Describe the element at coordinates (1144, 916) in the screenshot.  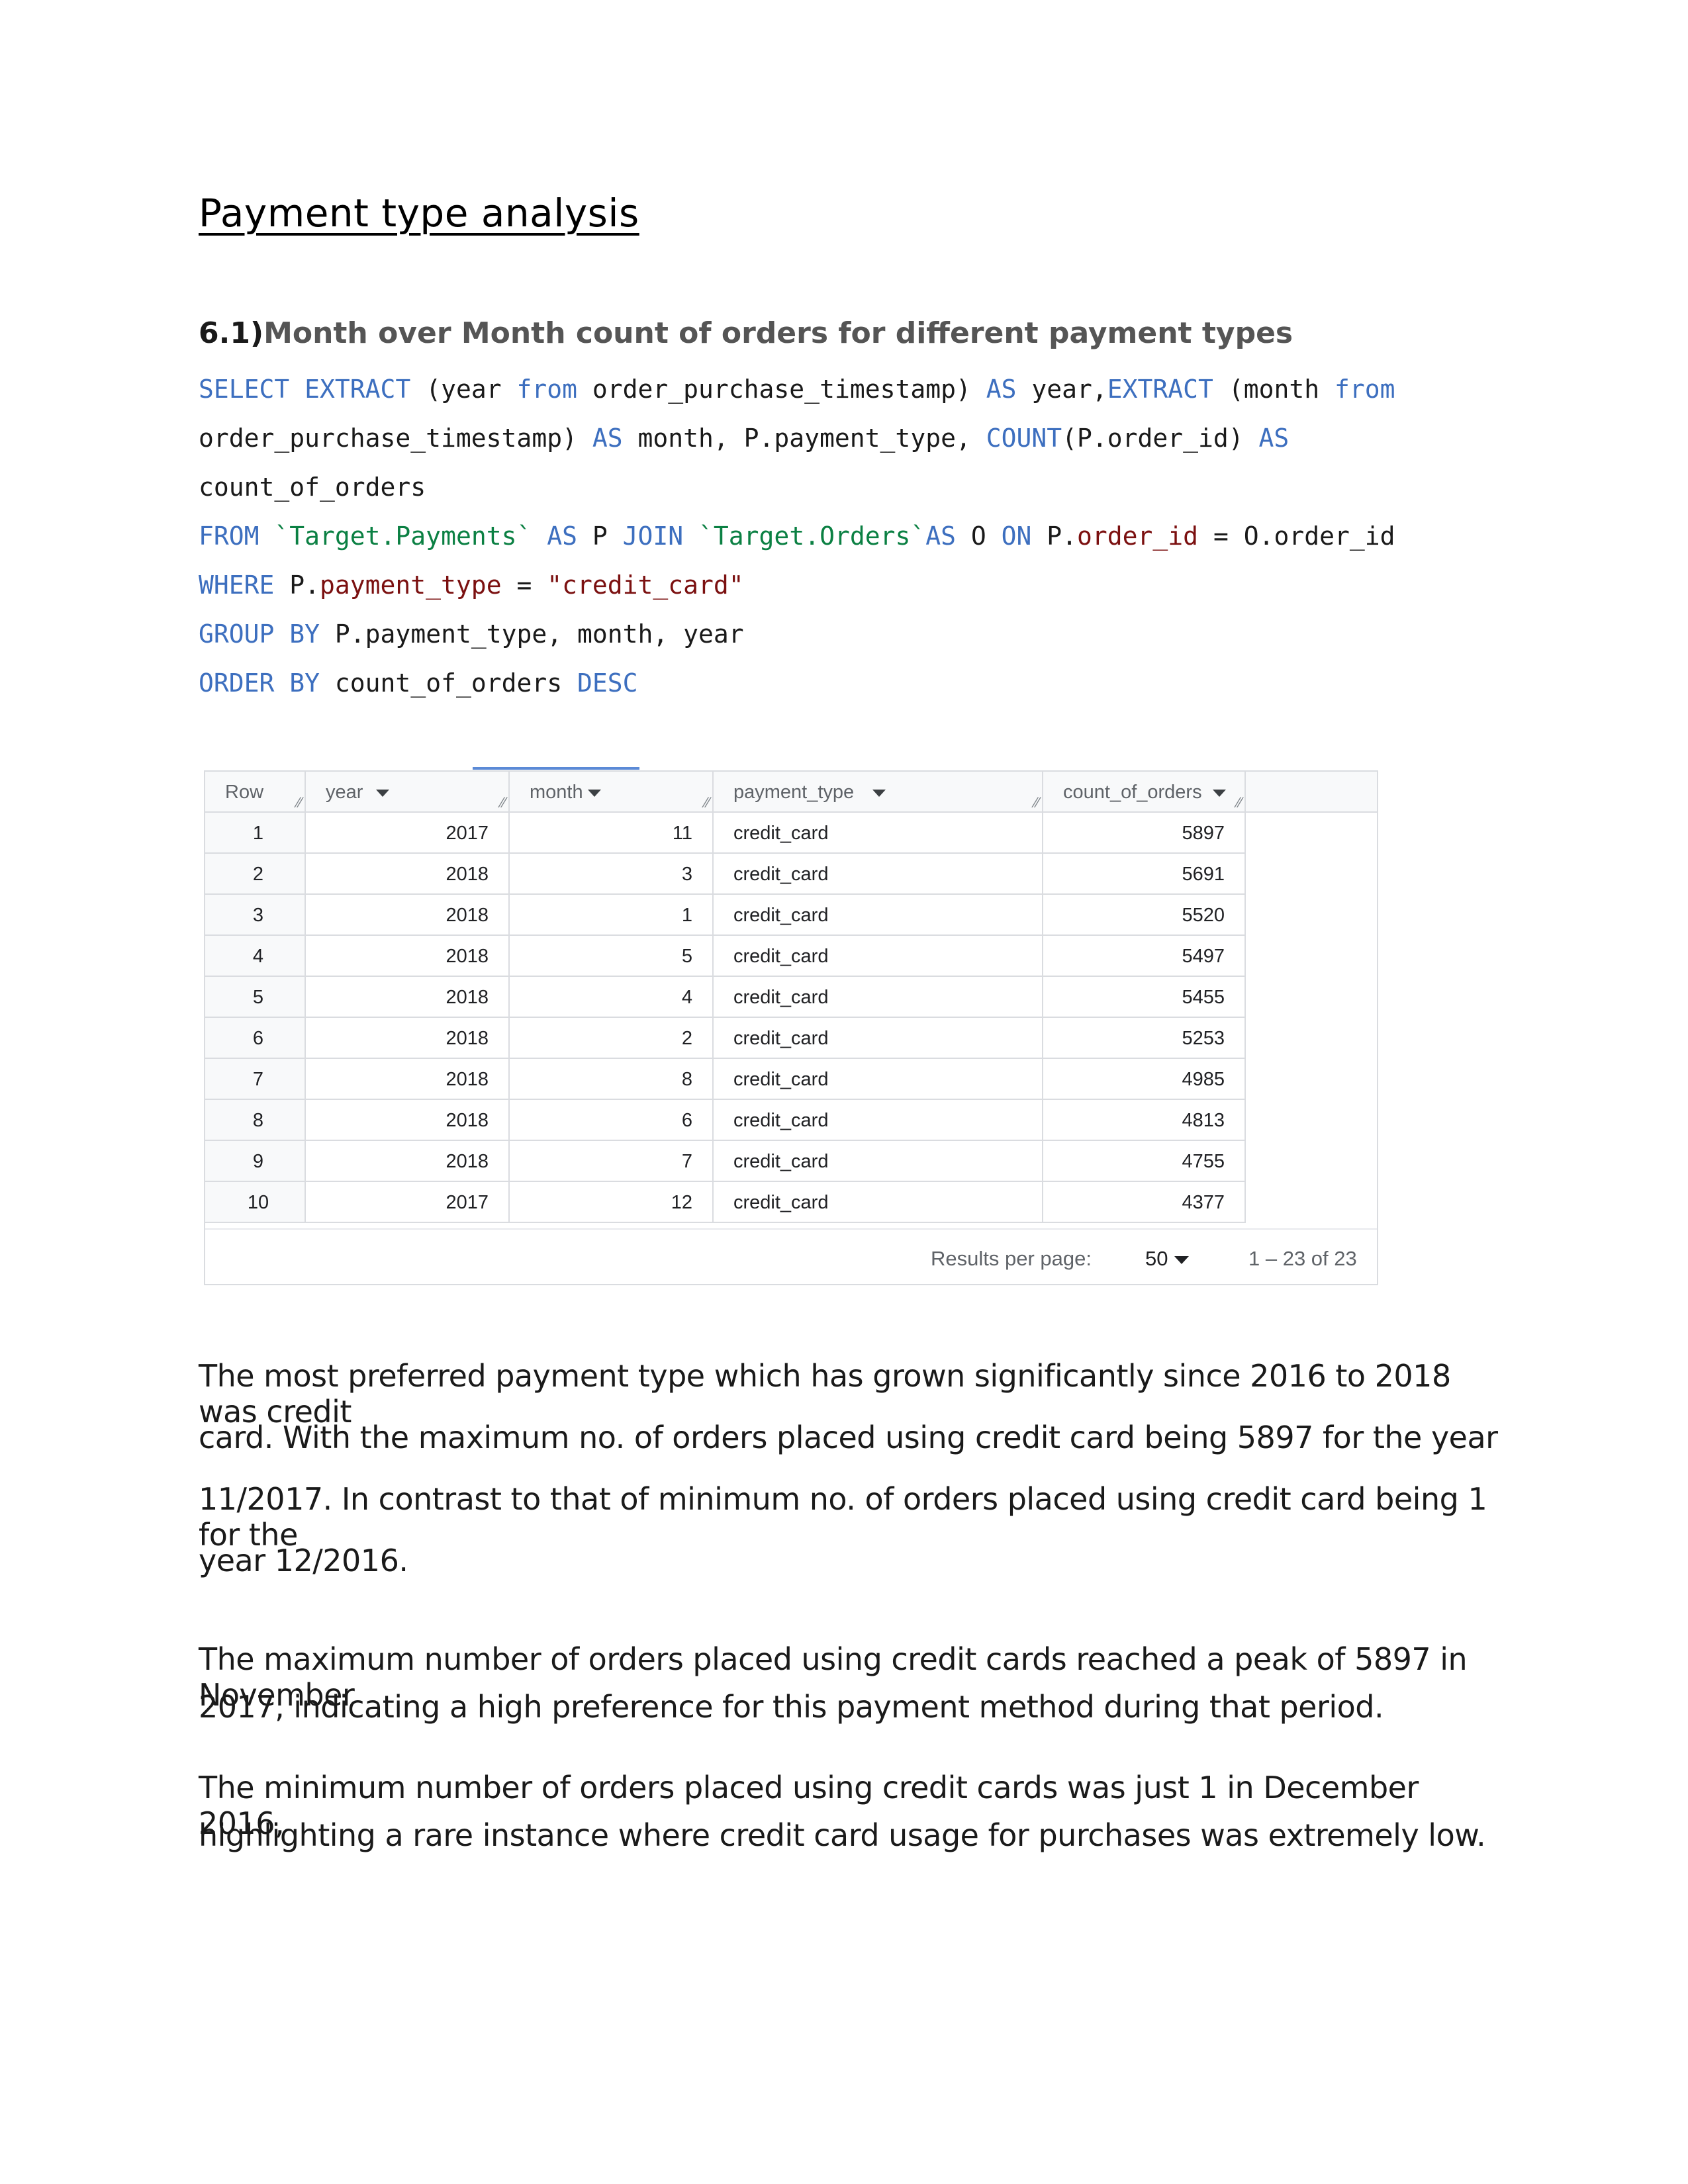
I see `count-cell: 5520` at that location.